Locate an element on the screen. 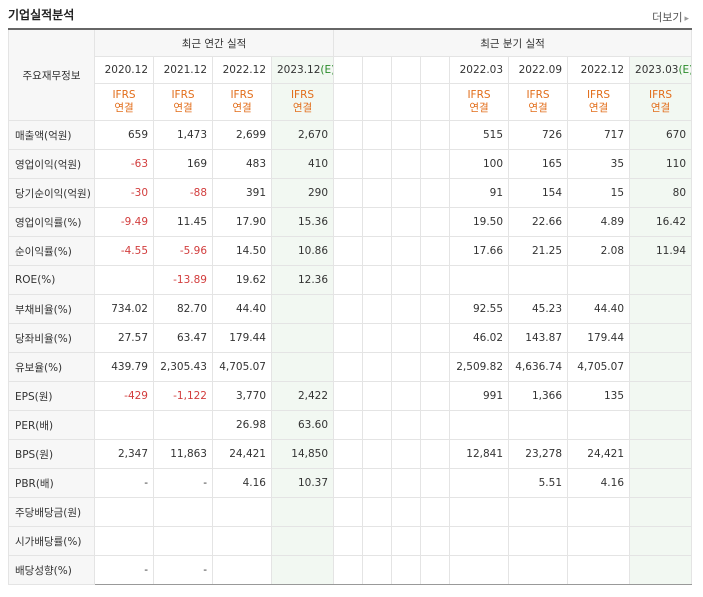  row-label: ROE(%) is located at coordinates (51, 280).